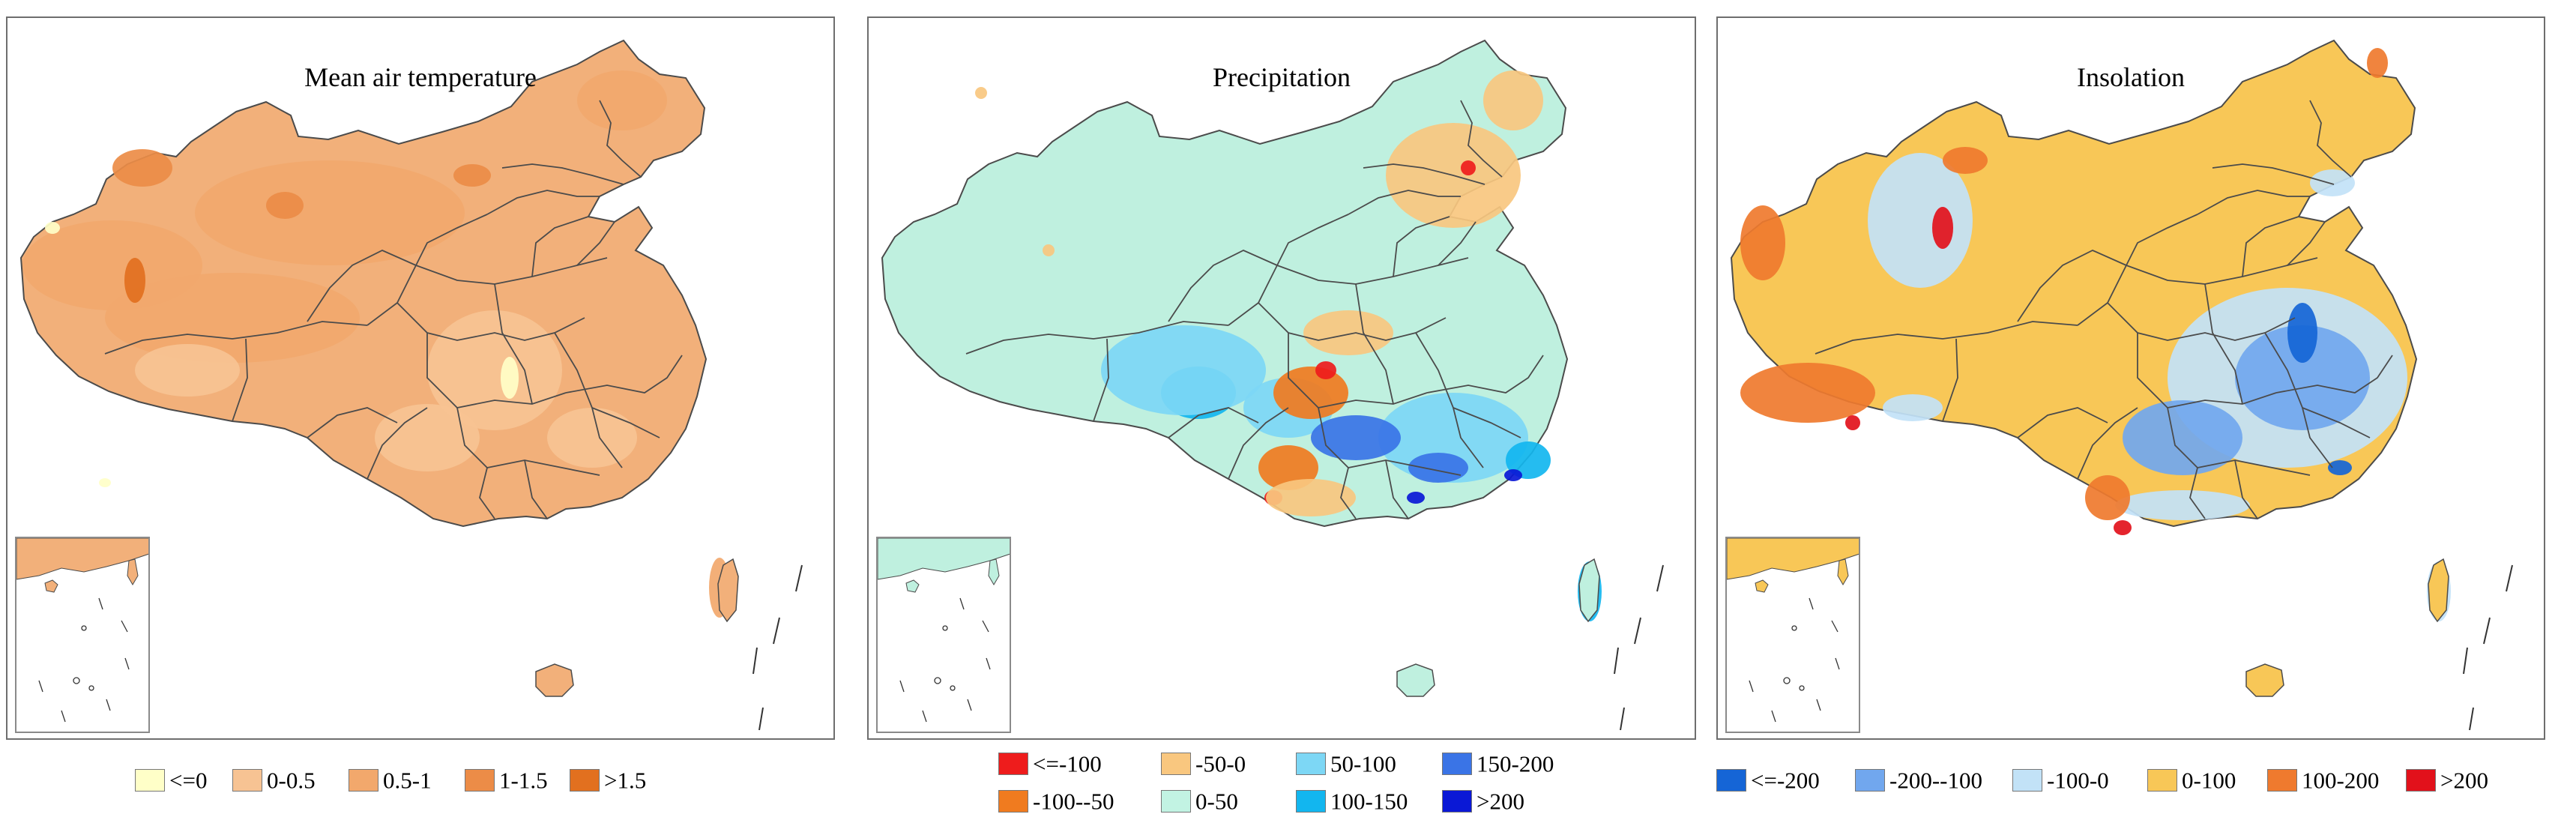  What do you see at coordinates (1500, 801) in the screenshot?
I see `legend-label: >200` at bounding box center [1500, 801].